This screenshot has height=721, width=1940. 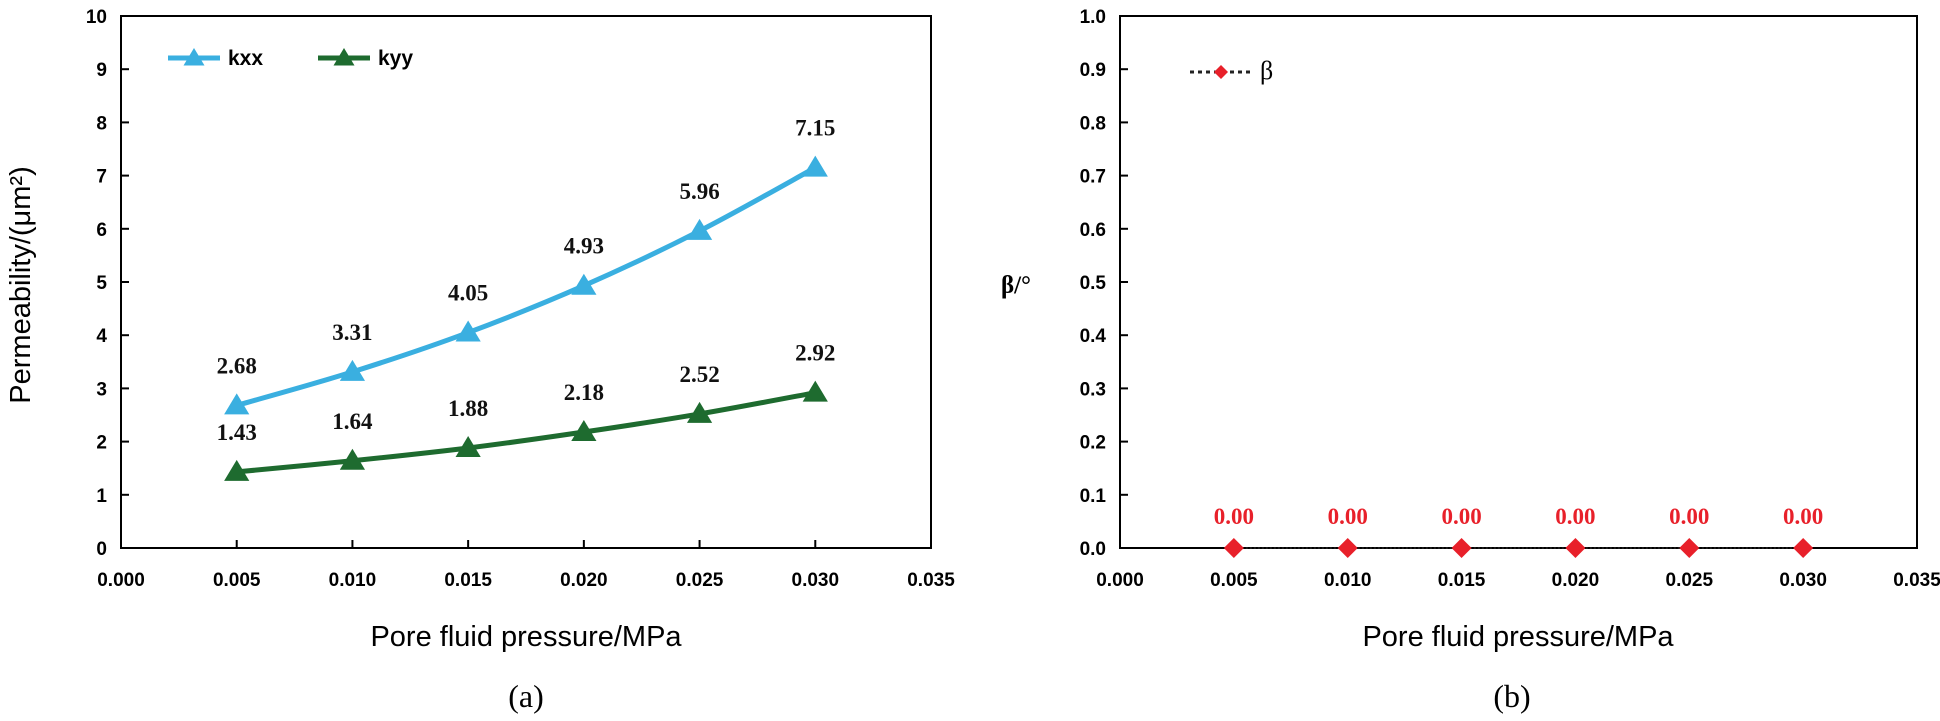 What do you see at coordinates (815, 128) in the screenshot?
I see `data-label-kxx: 7.15` at bounding box center [815, 128].